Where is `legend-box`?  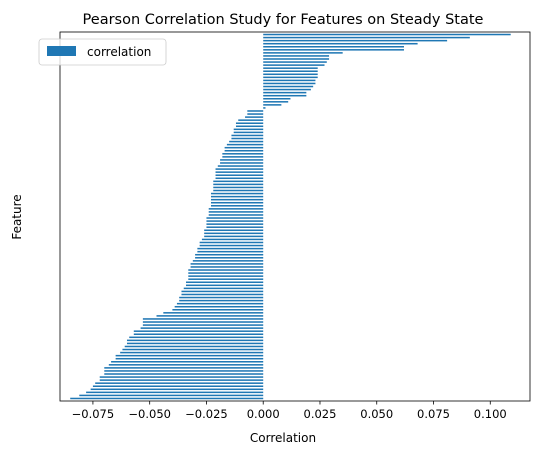 legend-box is located at coordinates (102, 52).